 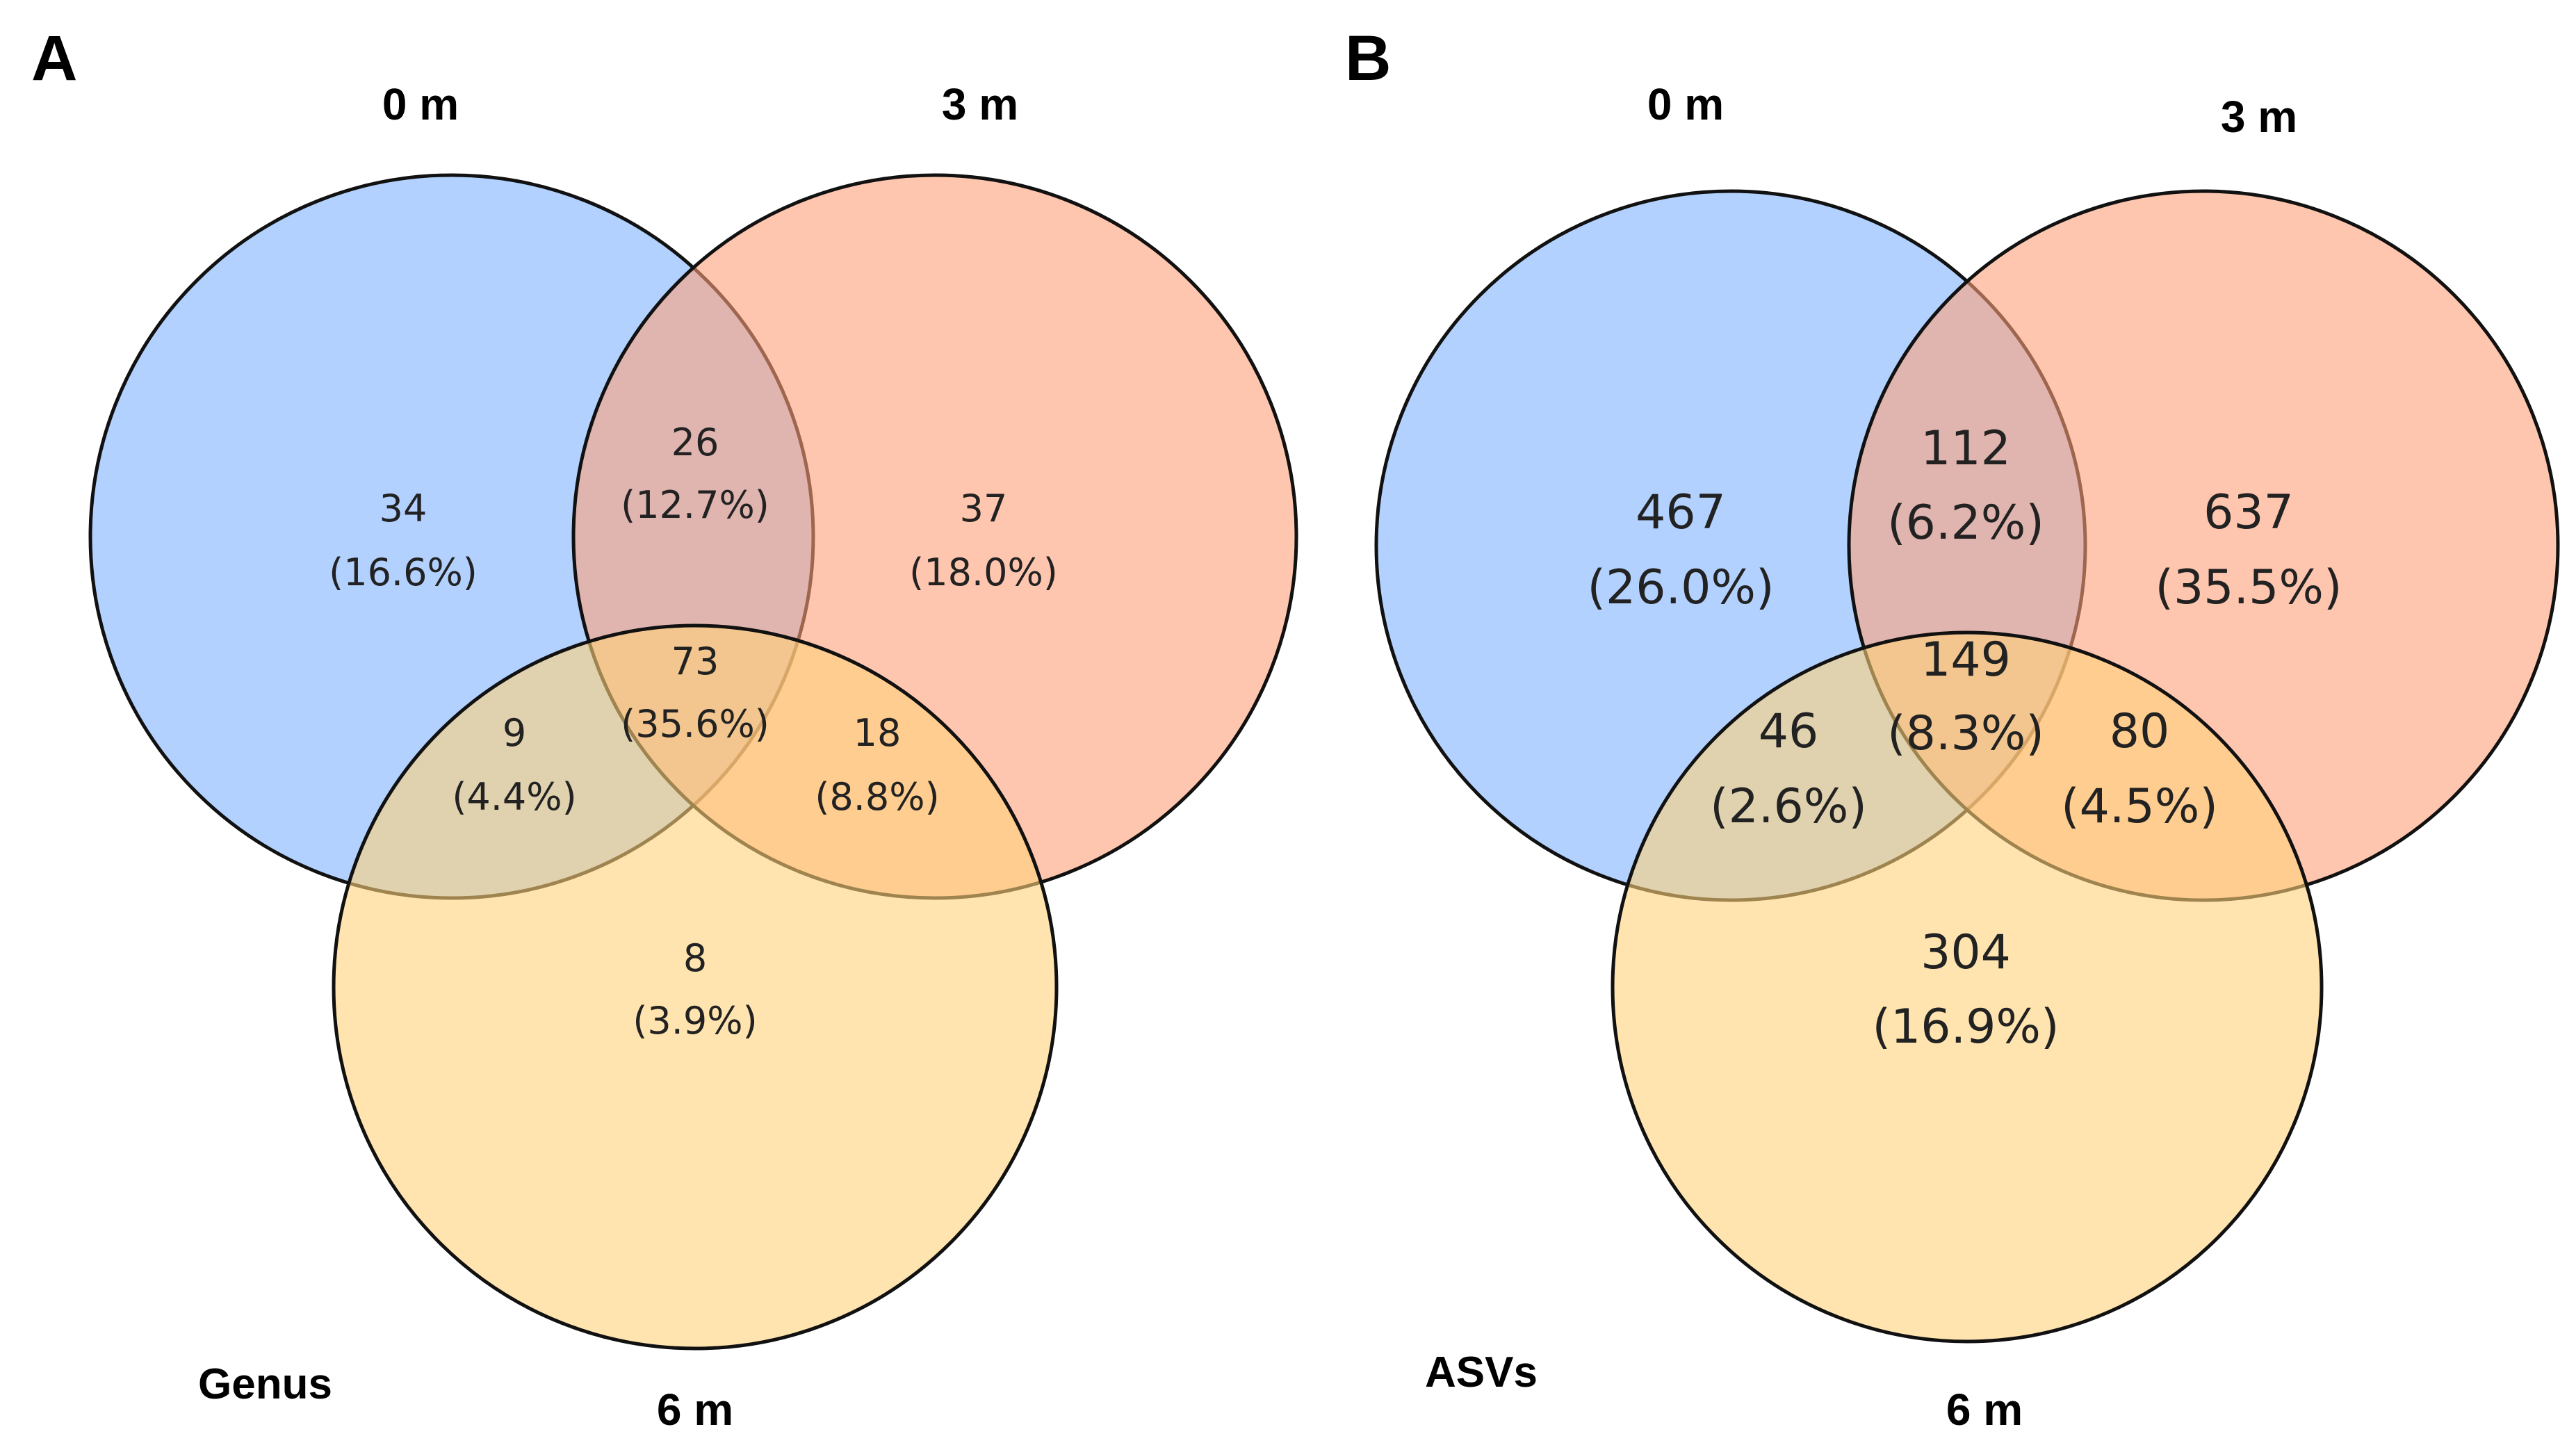 What do you see at coordinates (1966, 448) in the screenshot?
I see `panel-b-region-0m-3m-count: 112` at bounding box center [1966, 448].